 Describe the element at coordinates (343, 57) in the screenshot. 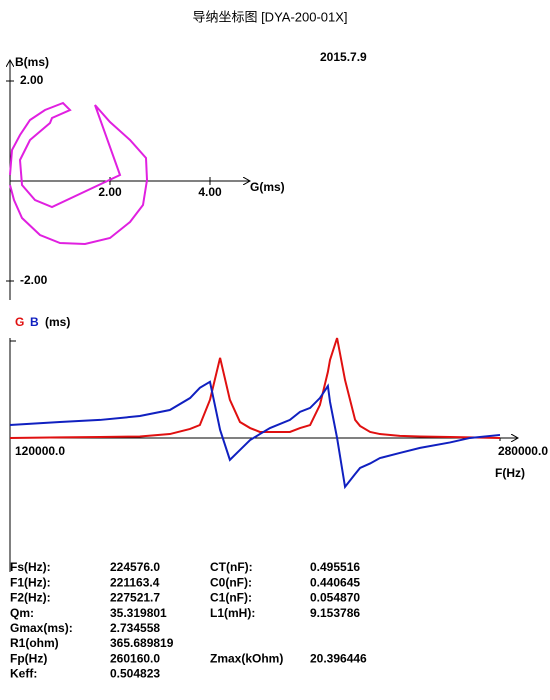

I see `date: 2015.7.9` at that location.